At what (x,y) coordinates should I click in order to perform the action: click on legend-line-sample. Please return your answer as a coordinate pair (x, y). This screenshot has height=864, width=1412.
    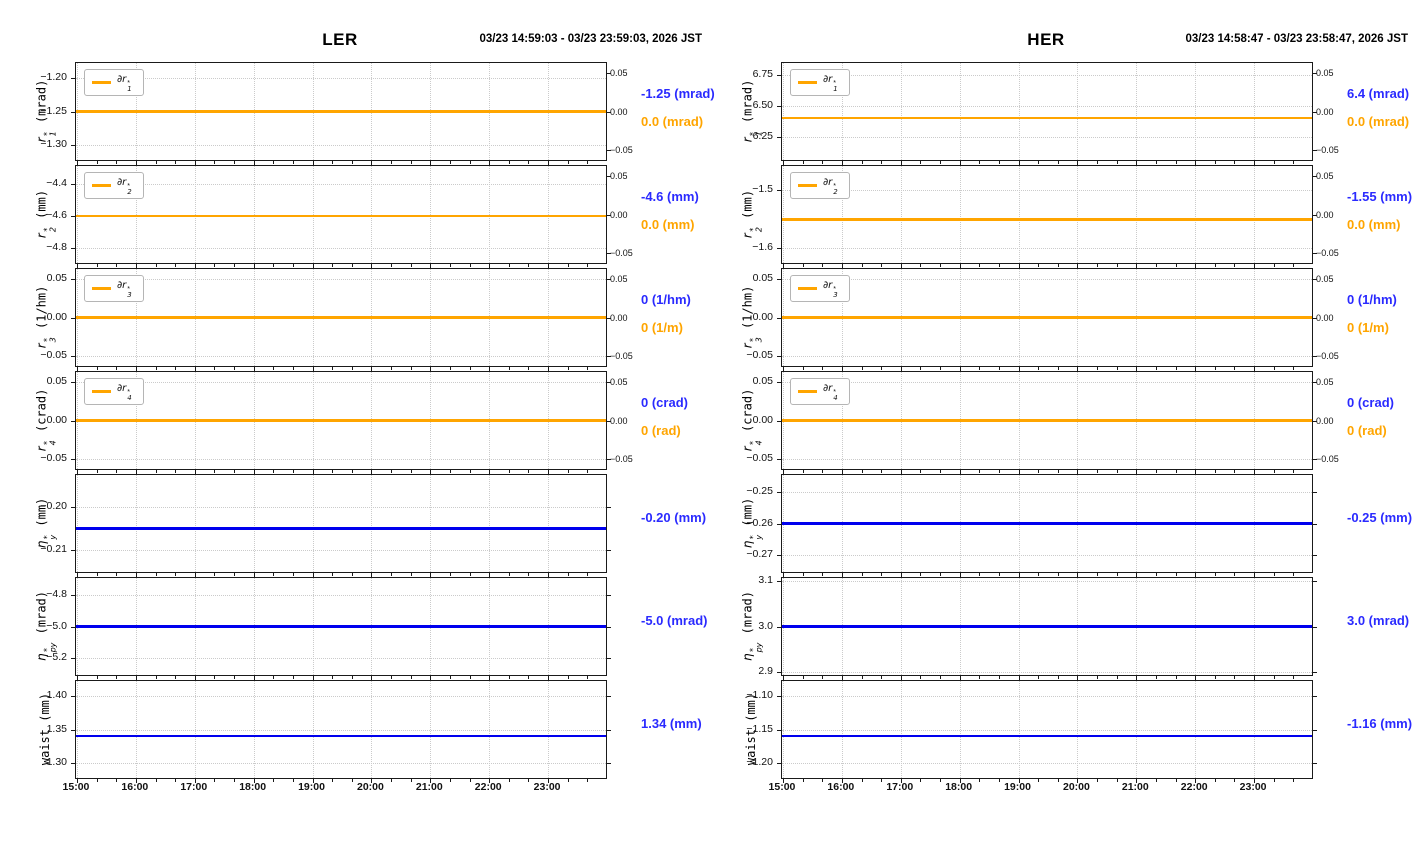
    Looking at the image, I should click on (101, 391).